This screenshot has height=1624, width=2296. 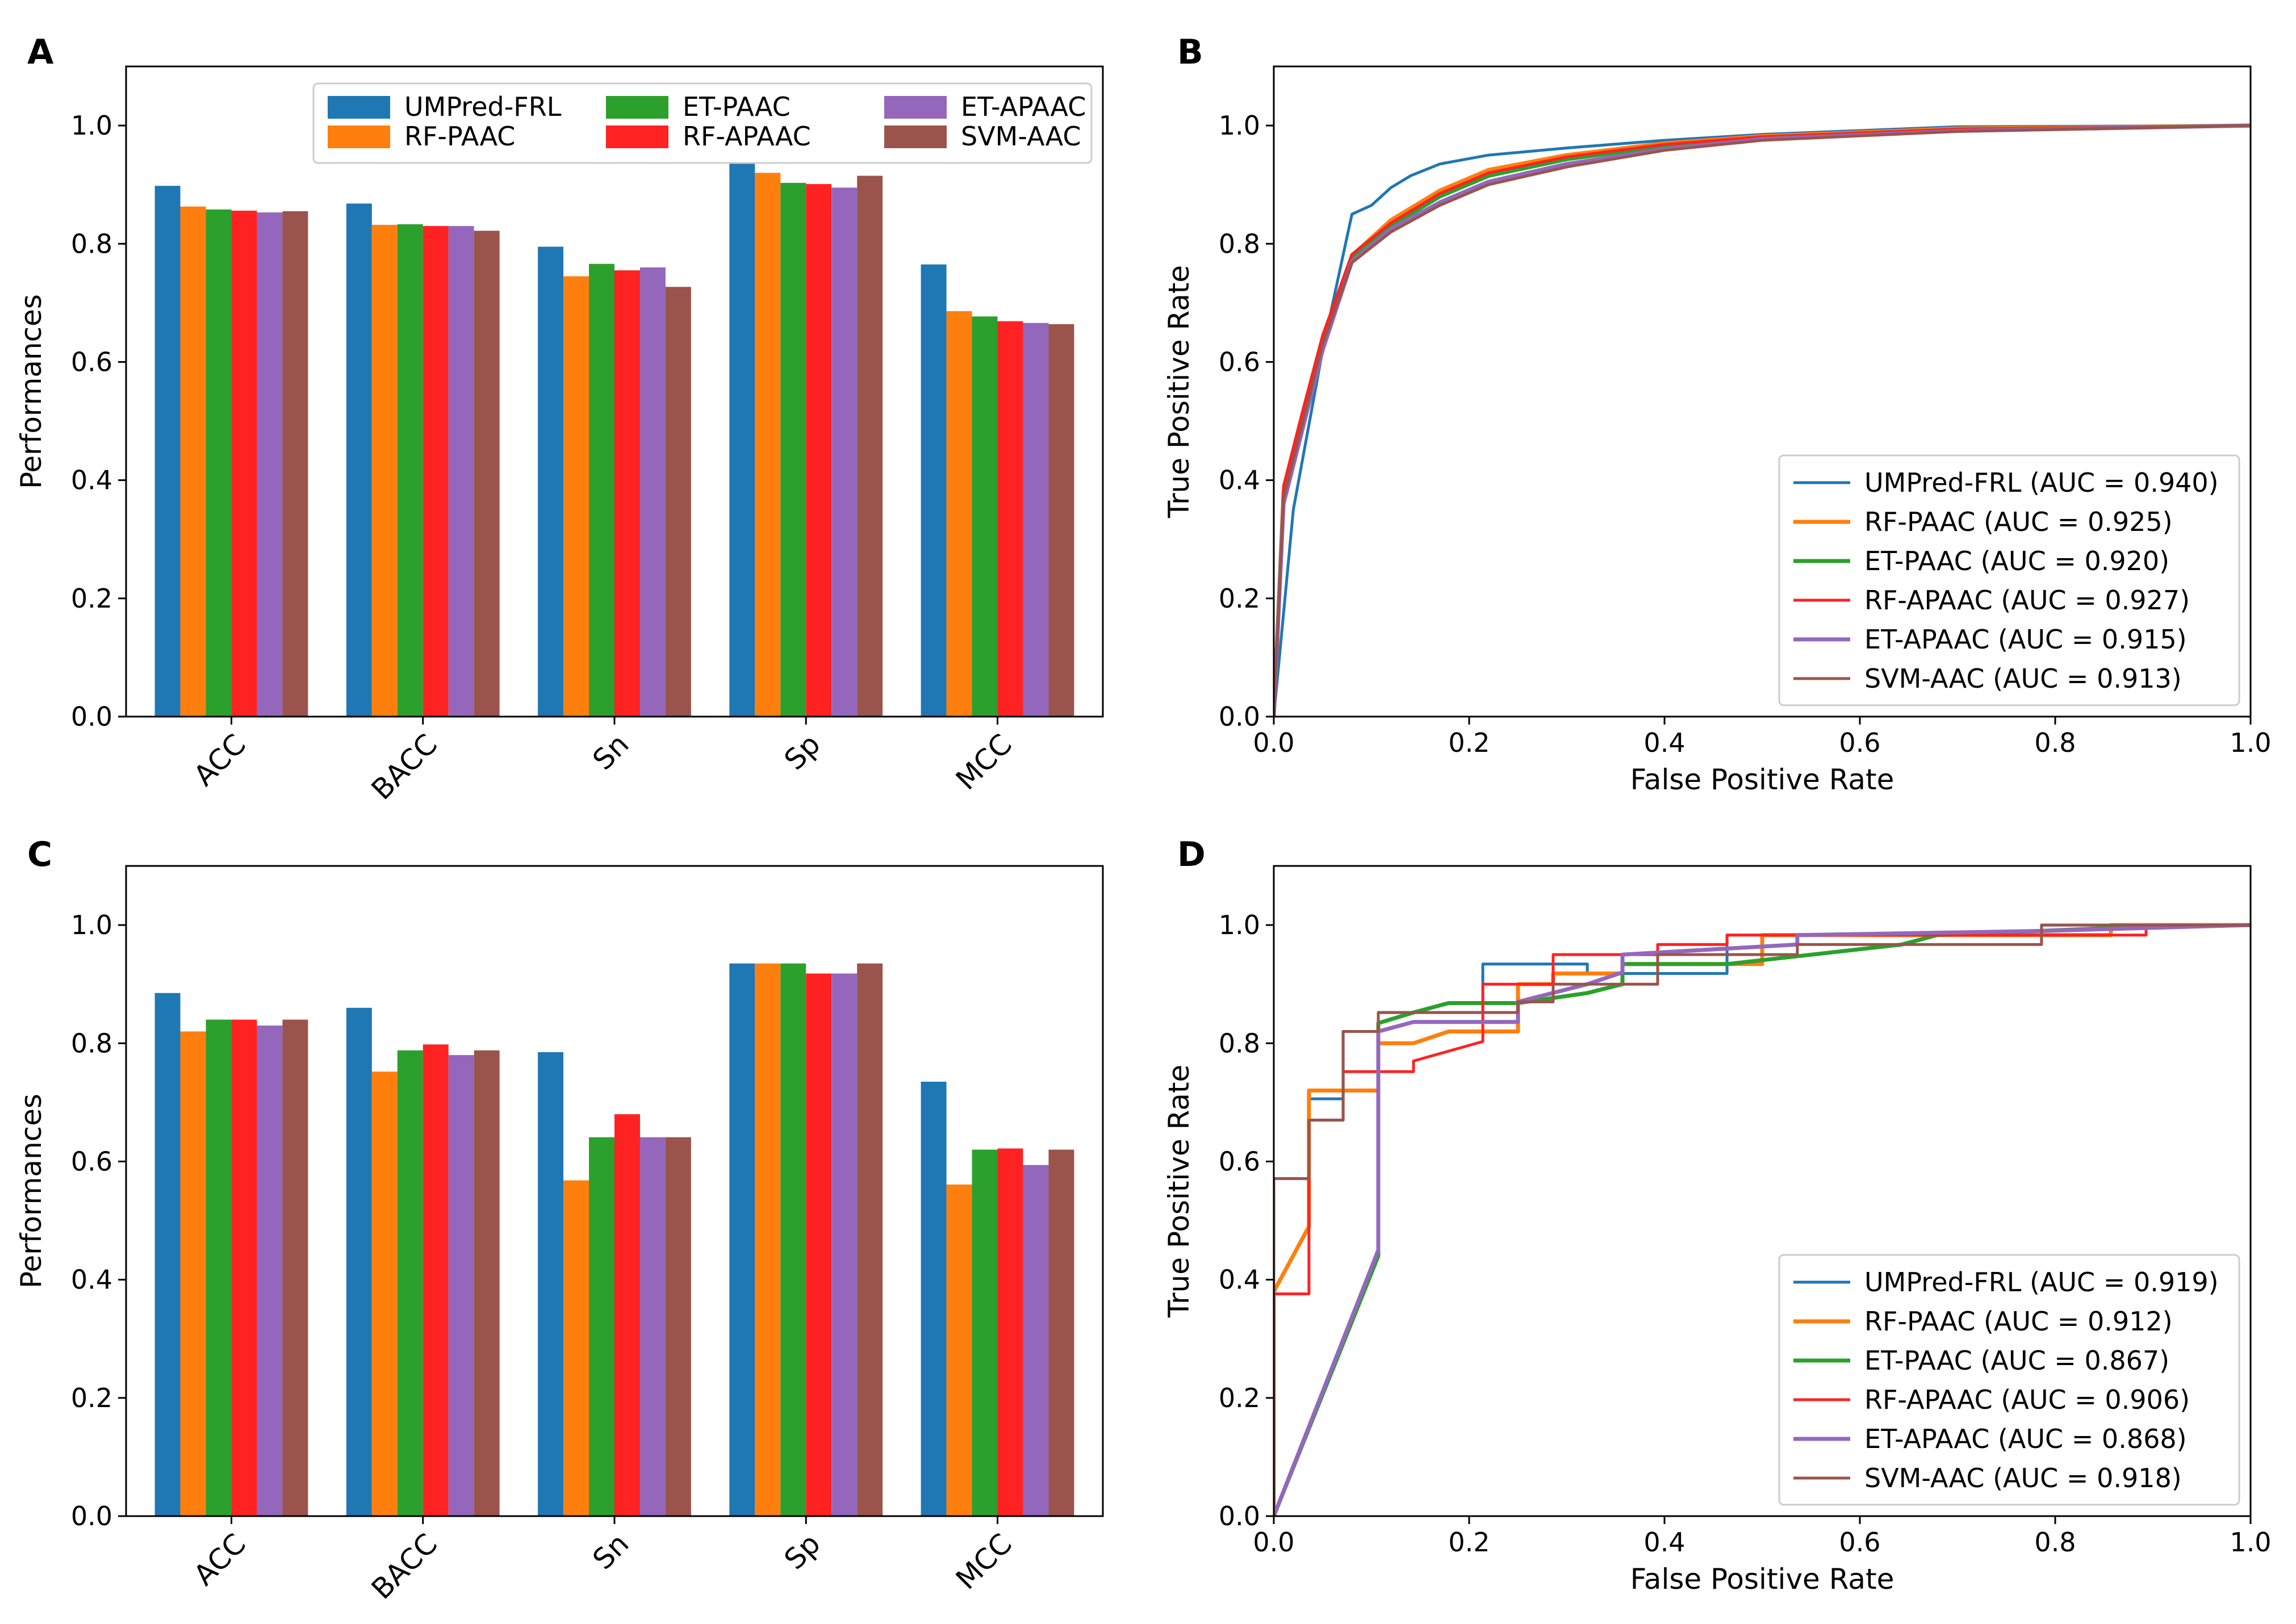 What do you see at coordinates (1762, 779) in the screenshot?
I see `x-axis-label: False Positive Rate` at bounding box center [1762, 779].